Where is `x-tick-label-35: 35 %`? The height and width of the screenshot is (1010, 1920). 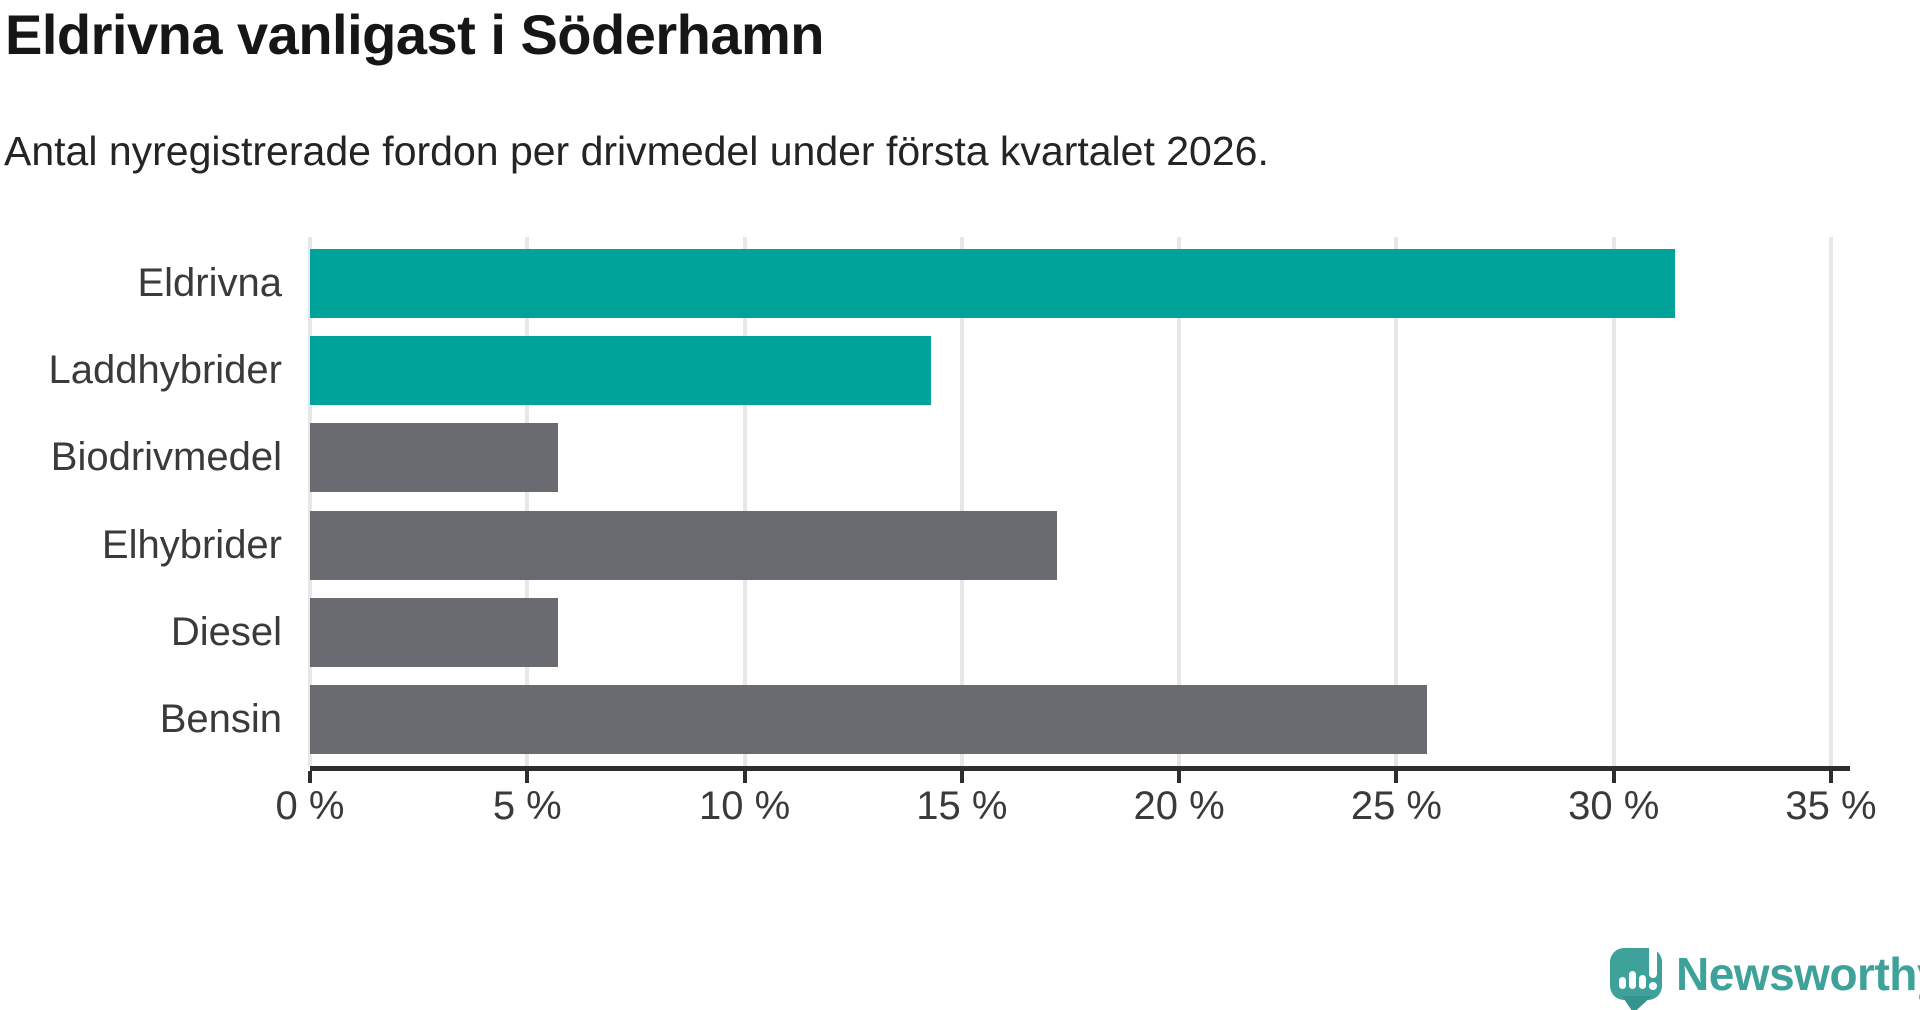
x-tick-label-35: 35 % is located at coordinates (1831, 806).